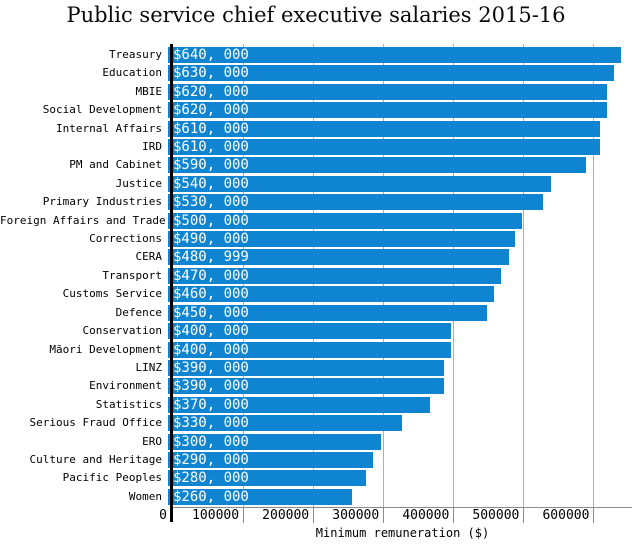 This screenshot has width=632, height=546. What do you see at coordinates (356, 202) in the screenshot?
I see `bar: $530, 000` at bounding box center [356, 202].